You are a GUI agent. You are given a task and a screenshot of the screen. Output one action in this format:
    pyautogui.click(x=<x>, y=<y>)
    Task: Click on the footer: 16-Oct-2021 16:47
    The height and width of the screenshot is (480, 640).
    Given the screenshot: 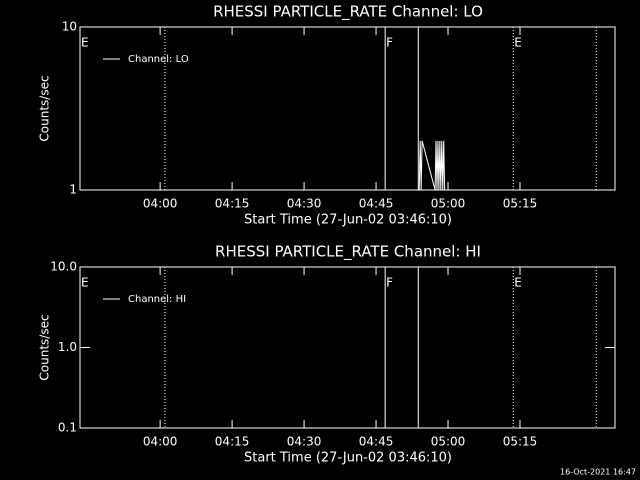 What is the action you would take?
    pyautogui.click(x=598, y=472)
    